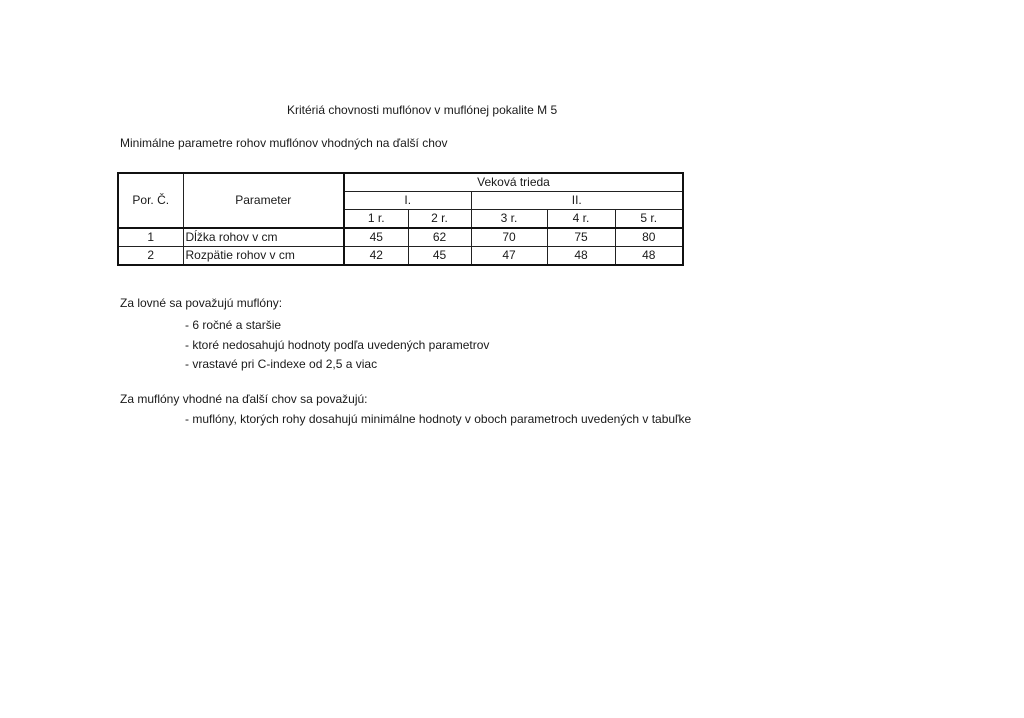 The width and height of the screenshot is (1024, 718). I want to click on cell-value: 70, so click(509, 237).